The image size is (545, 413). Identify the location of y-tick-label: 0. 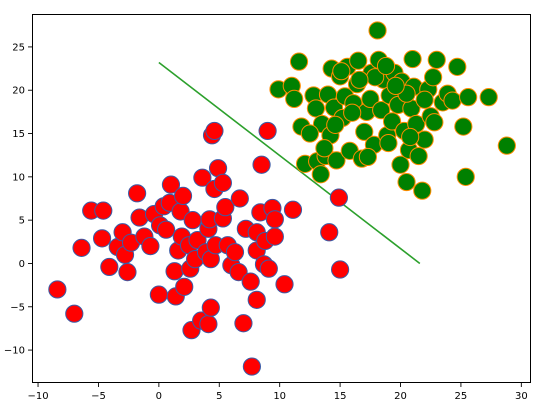
(22, 264).